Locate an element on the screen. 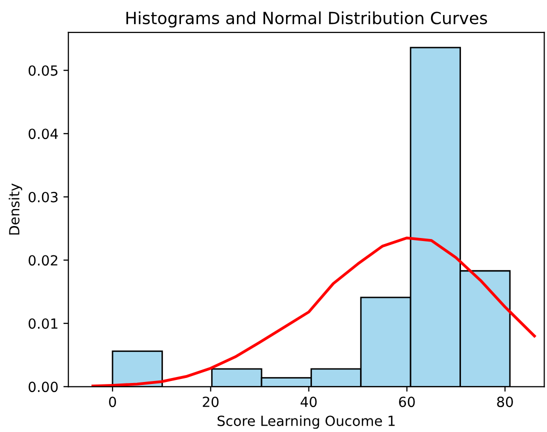 This screenshot has height=432, width=547. x-tick-label: 80 is located at coordinates (505, 402).